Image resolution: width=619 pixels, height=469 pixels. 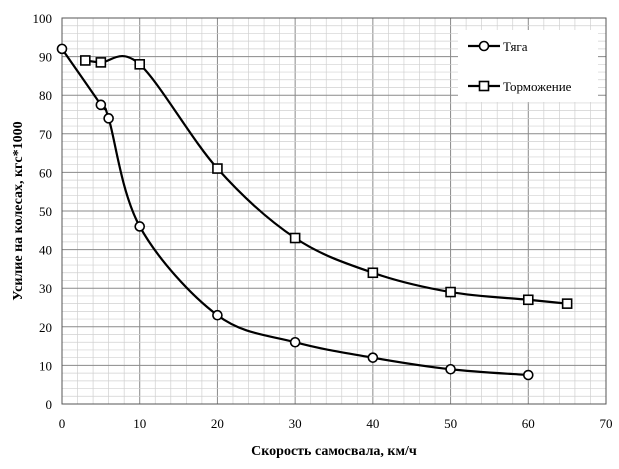 I want to click on y-tick-label: 20, so click(x=45, y=327).